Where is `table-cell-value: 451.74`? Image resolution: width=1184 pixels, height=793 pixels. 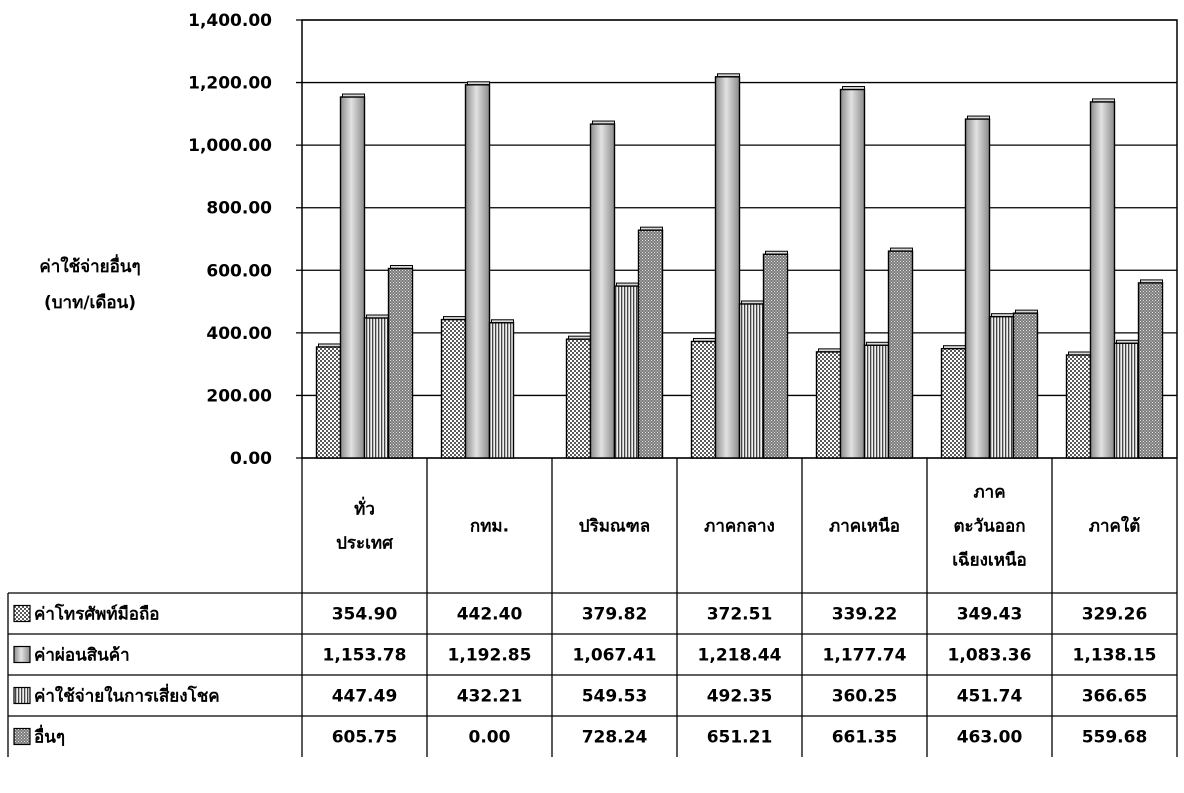
table-cell-value: 451.74 is located at coordinates (990, 697).